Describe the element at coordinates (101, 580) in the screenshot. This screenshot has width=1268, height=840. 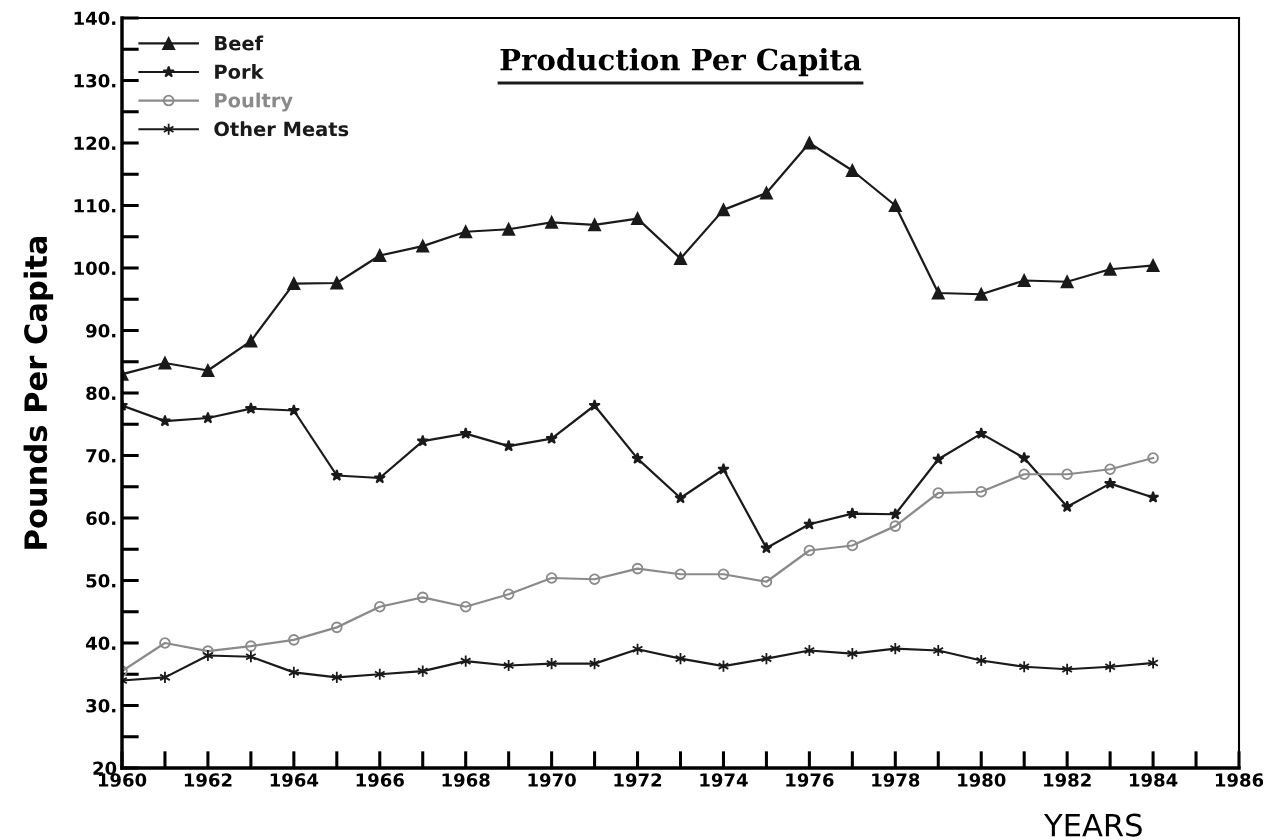
I see `y-tick-label: 50.` at that location.